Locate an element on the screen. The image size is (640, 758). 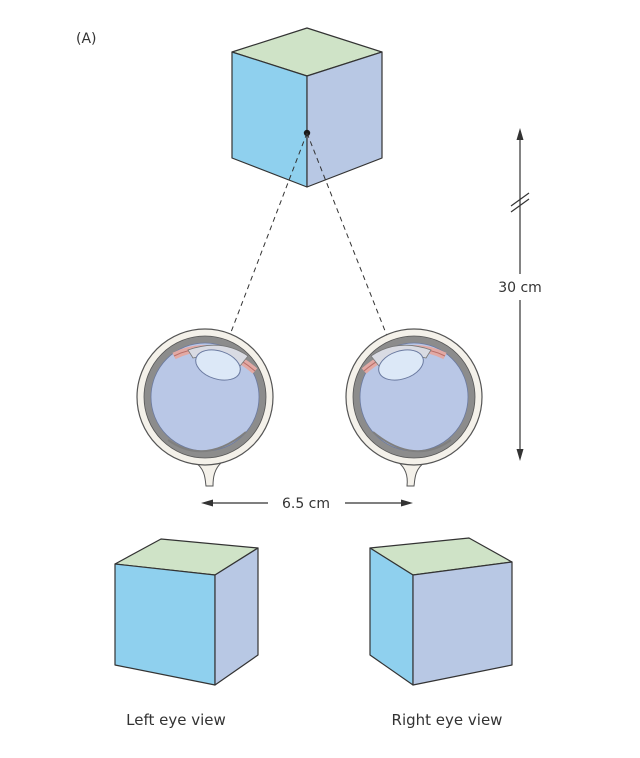
right-eye-view-cube is located at coordinates (441, 611).